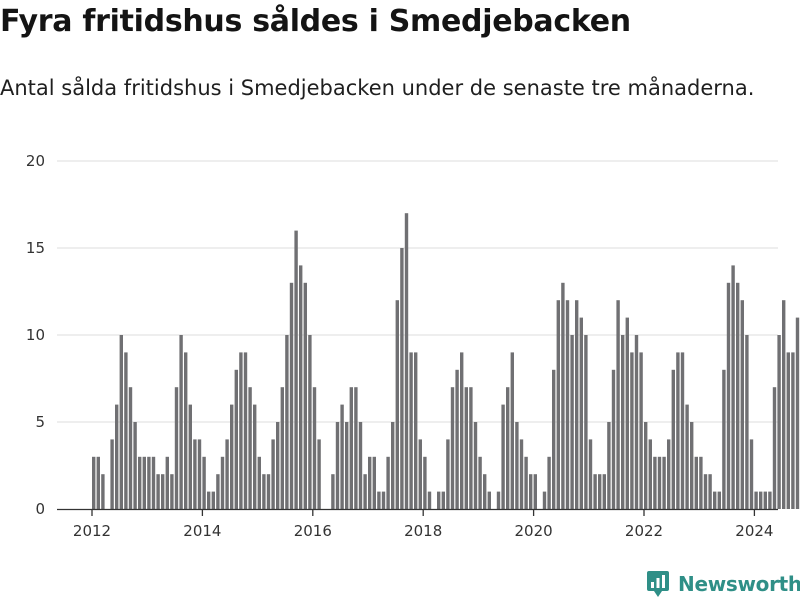 The image size is (800, 600). I want to click on y-tick-label: 20, so click(35, 161).